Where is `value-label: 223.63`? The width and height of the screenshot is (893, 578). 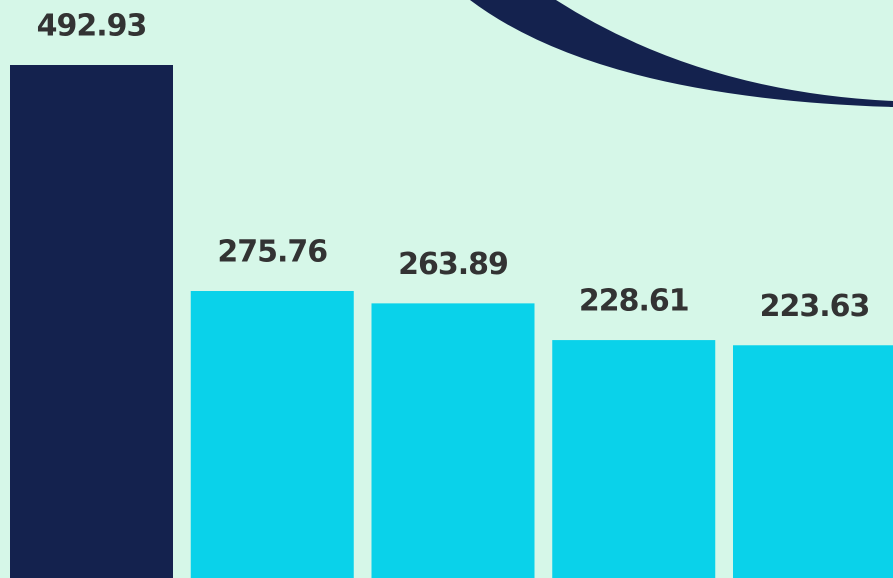
value-label: 223.63 is located at coordinates (815, 306).